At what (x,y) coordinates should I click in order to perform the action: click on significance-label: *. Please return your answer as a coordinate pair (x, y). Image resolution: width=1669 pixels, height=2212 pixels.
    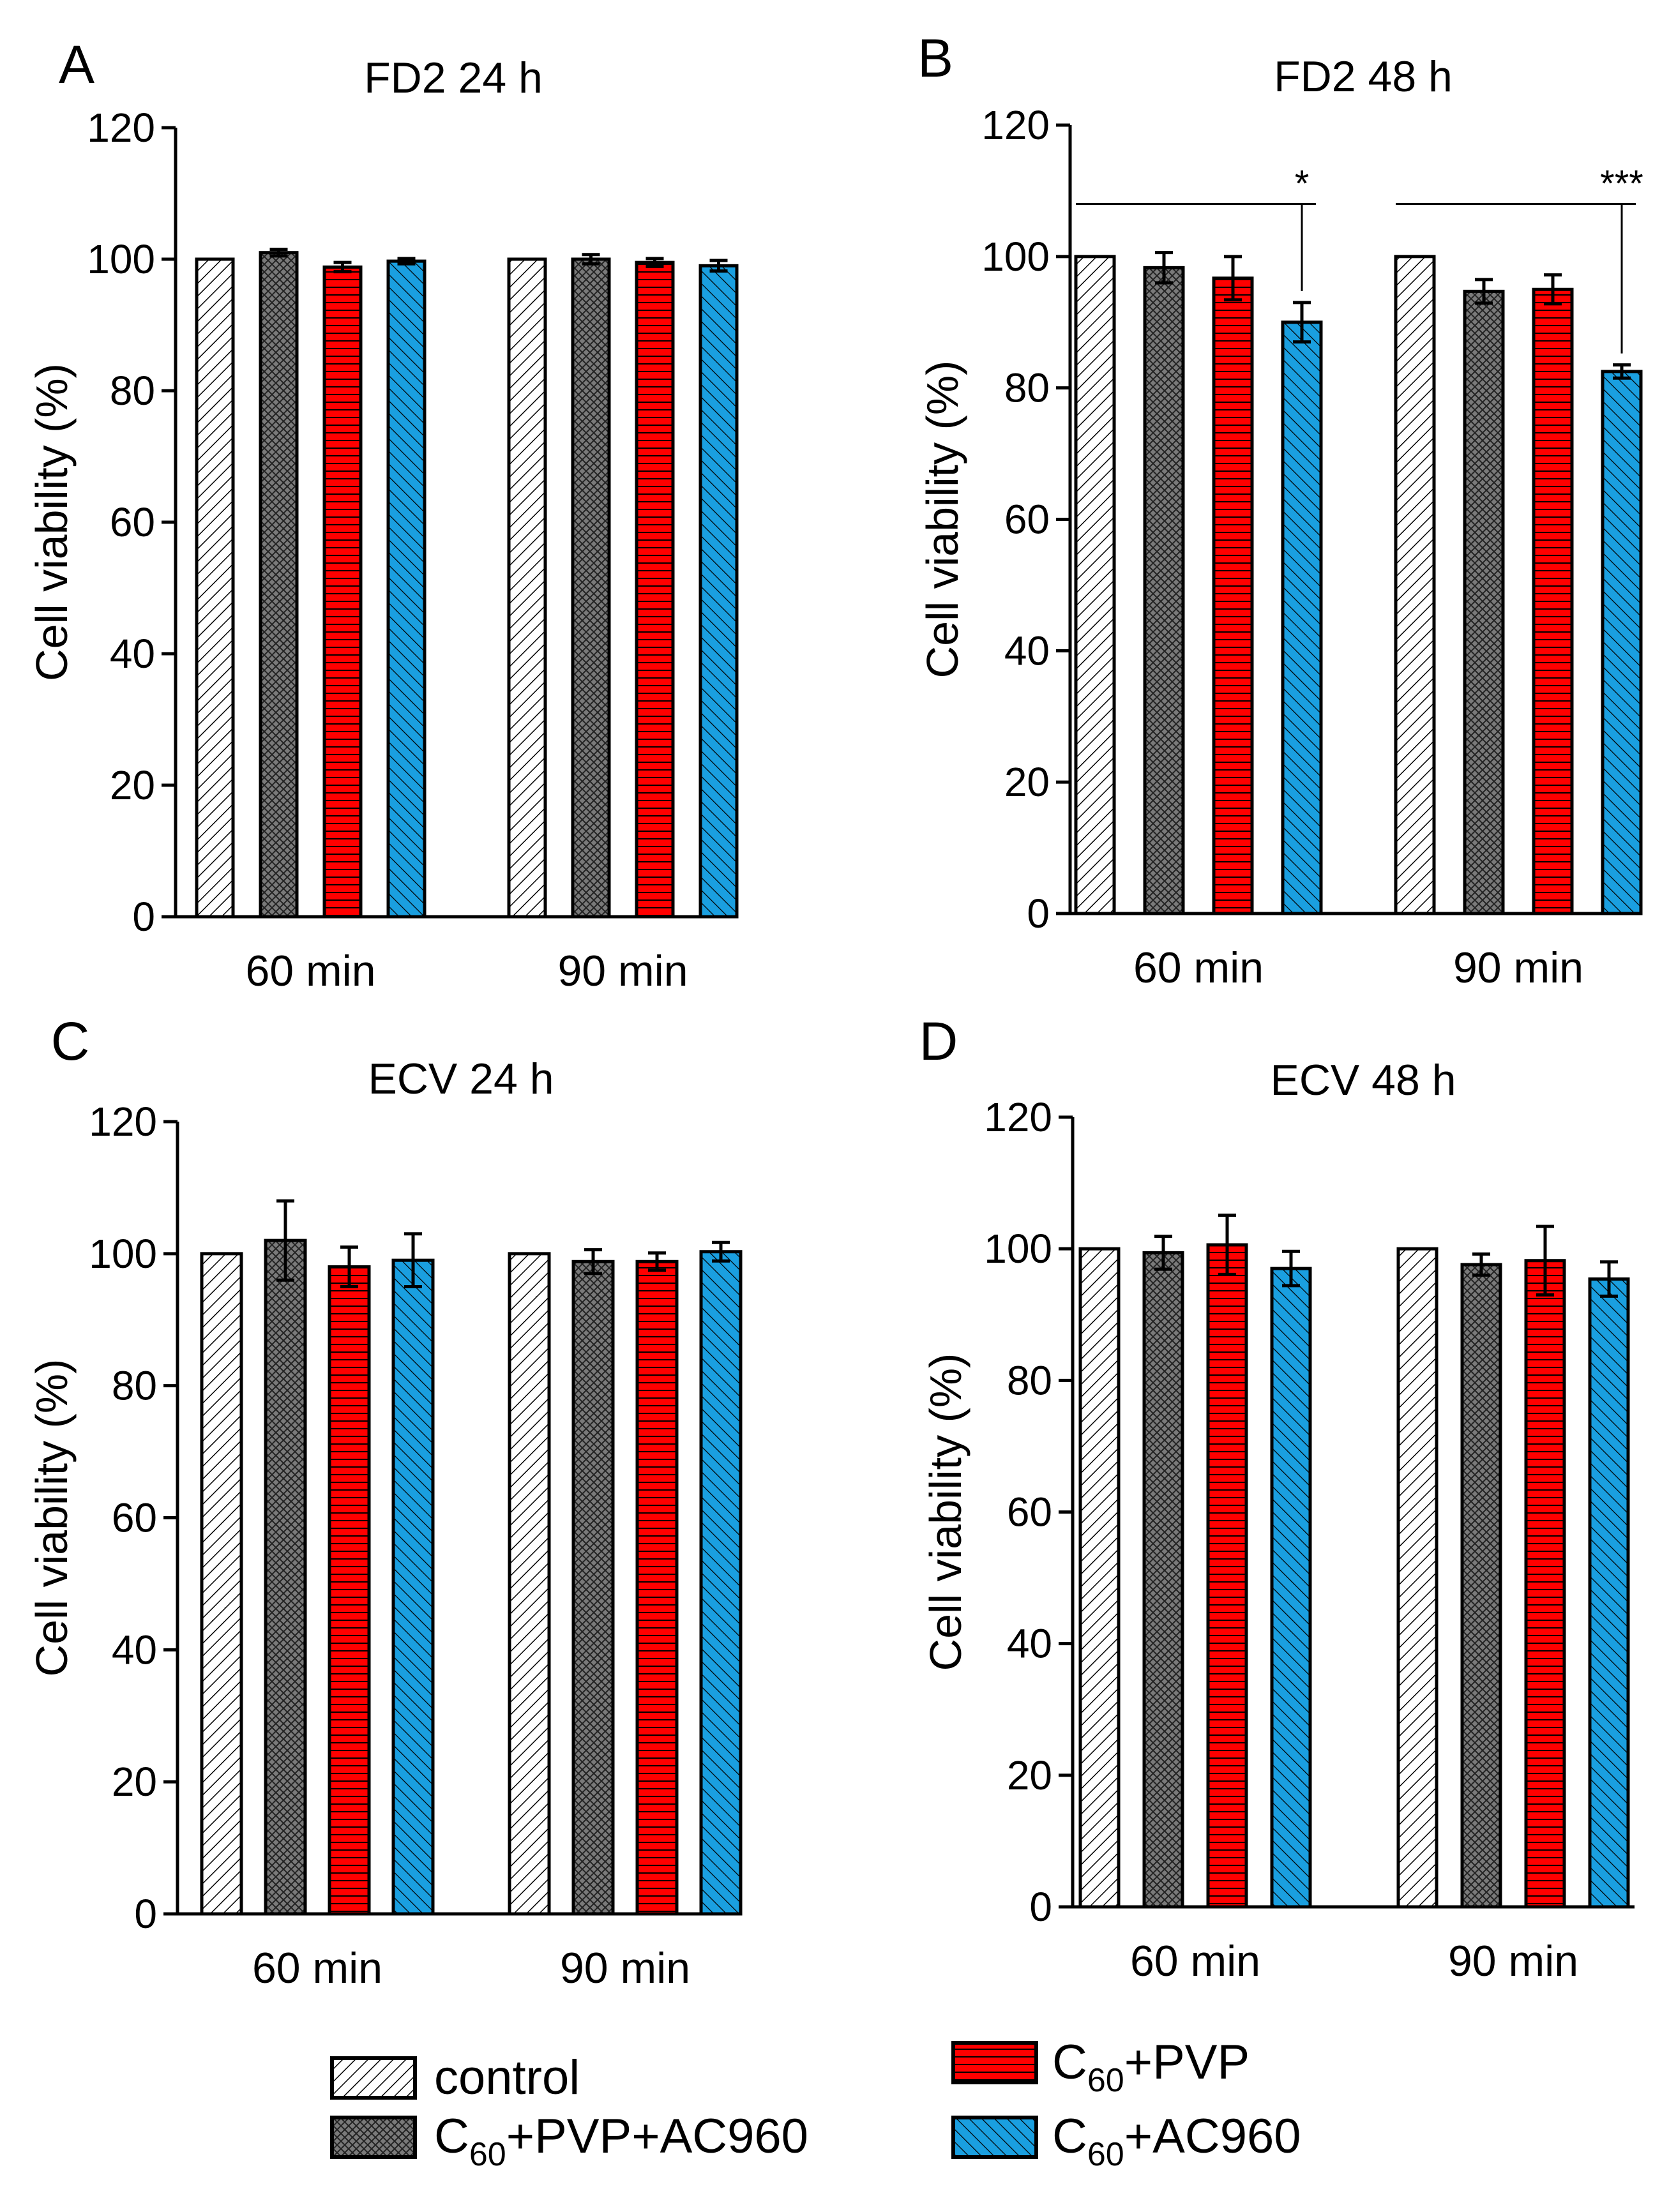
    Looking at the image, I should click on (1302, 184).